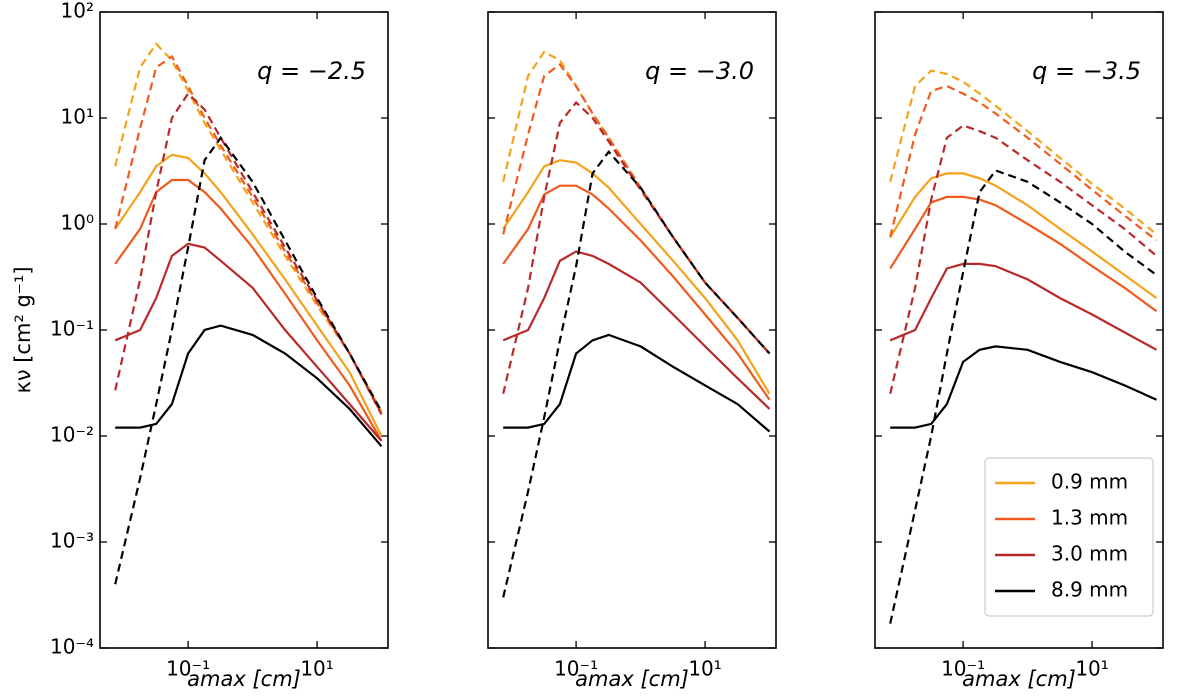 Image resolution: width=1200 pixels, height=697 pixels. What do you see at coordinates (1089, 590) in the screenshot?
I see `legend-label: 8.9 mm` at bounding box center [1089, 590].